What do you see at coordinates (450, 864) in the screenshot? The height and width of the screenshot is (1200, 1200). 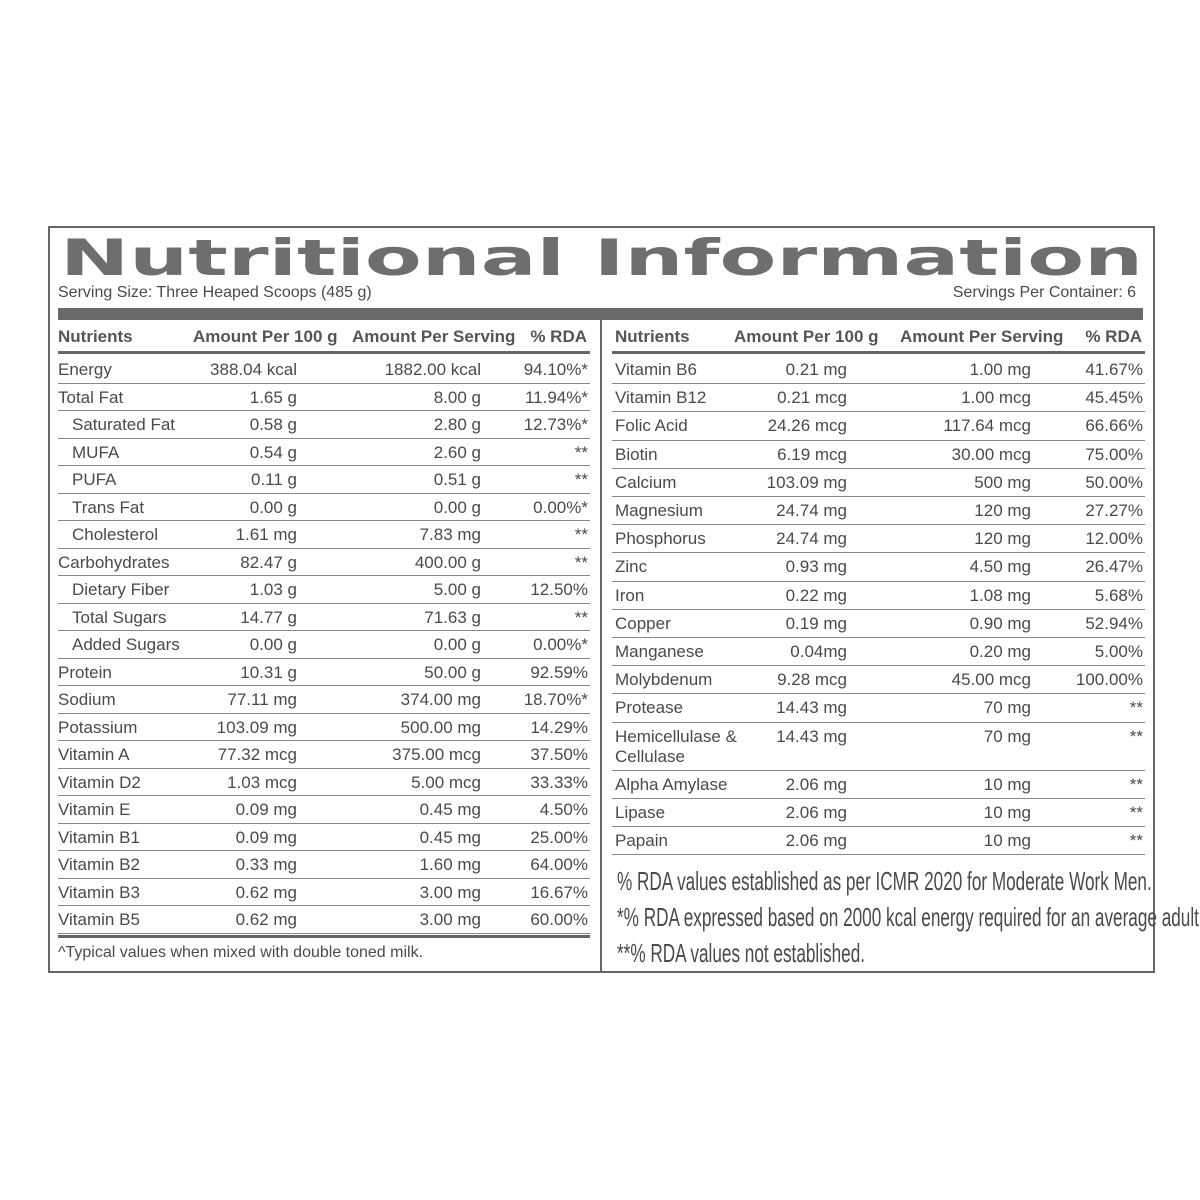 I see `amount-value: 1.60 mg` at bounding box center [450, 864].